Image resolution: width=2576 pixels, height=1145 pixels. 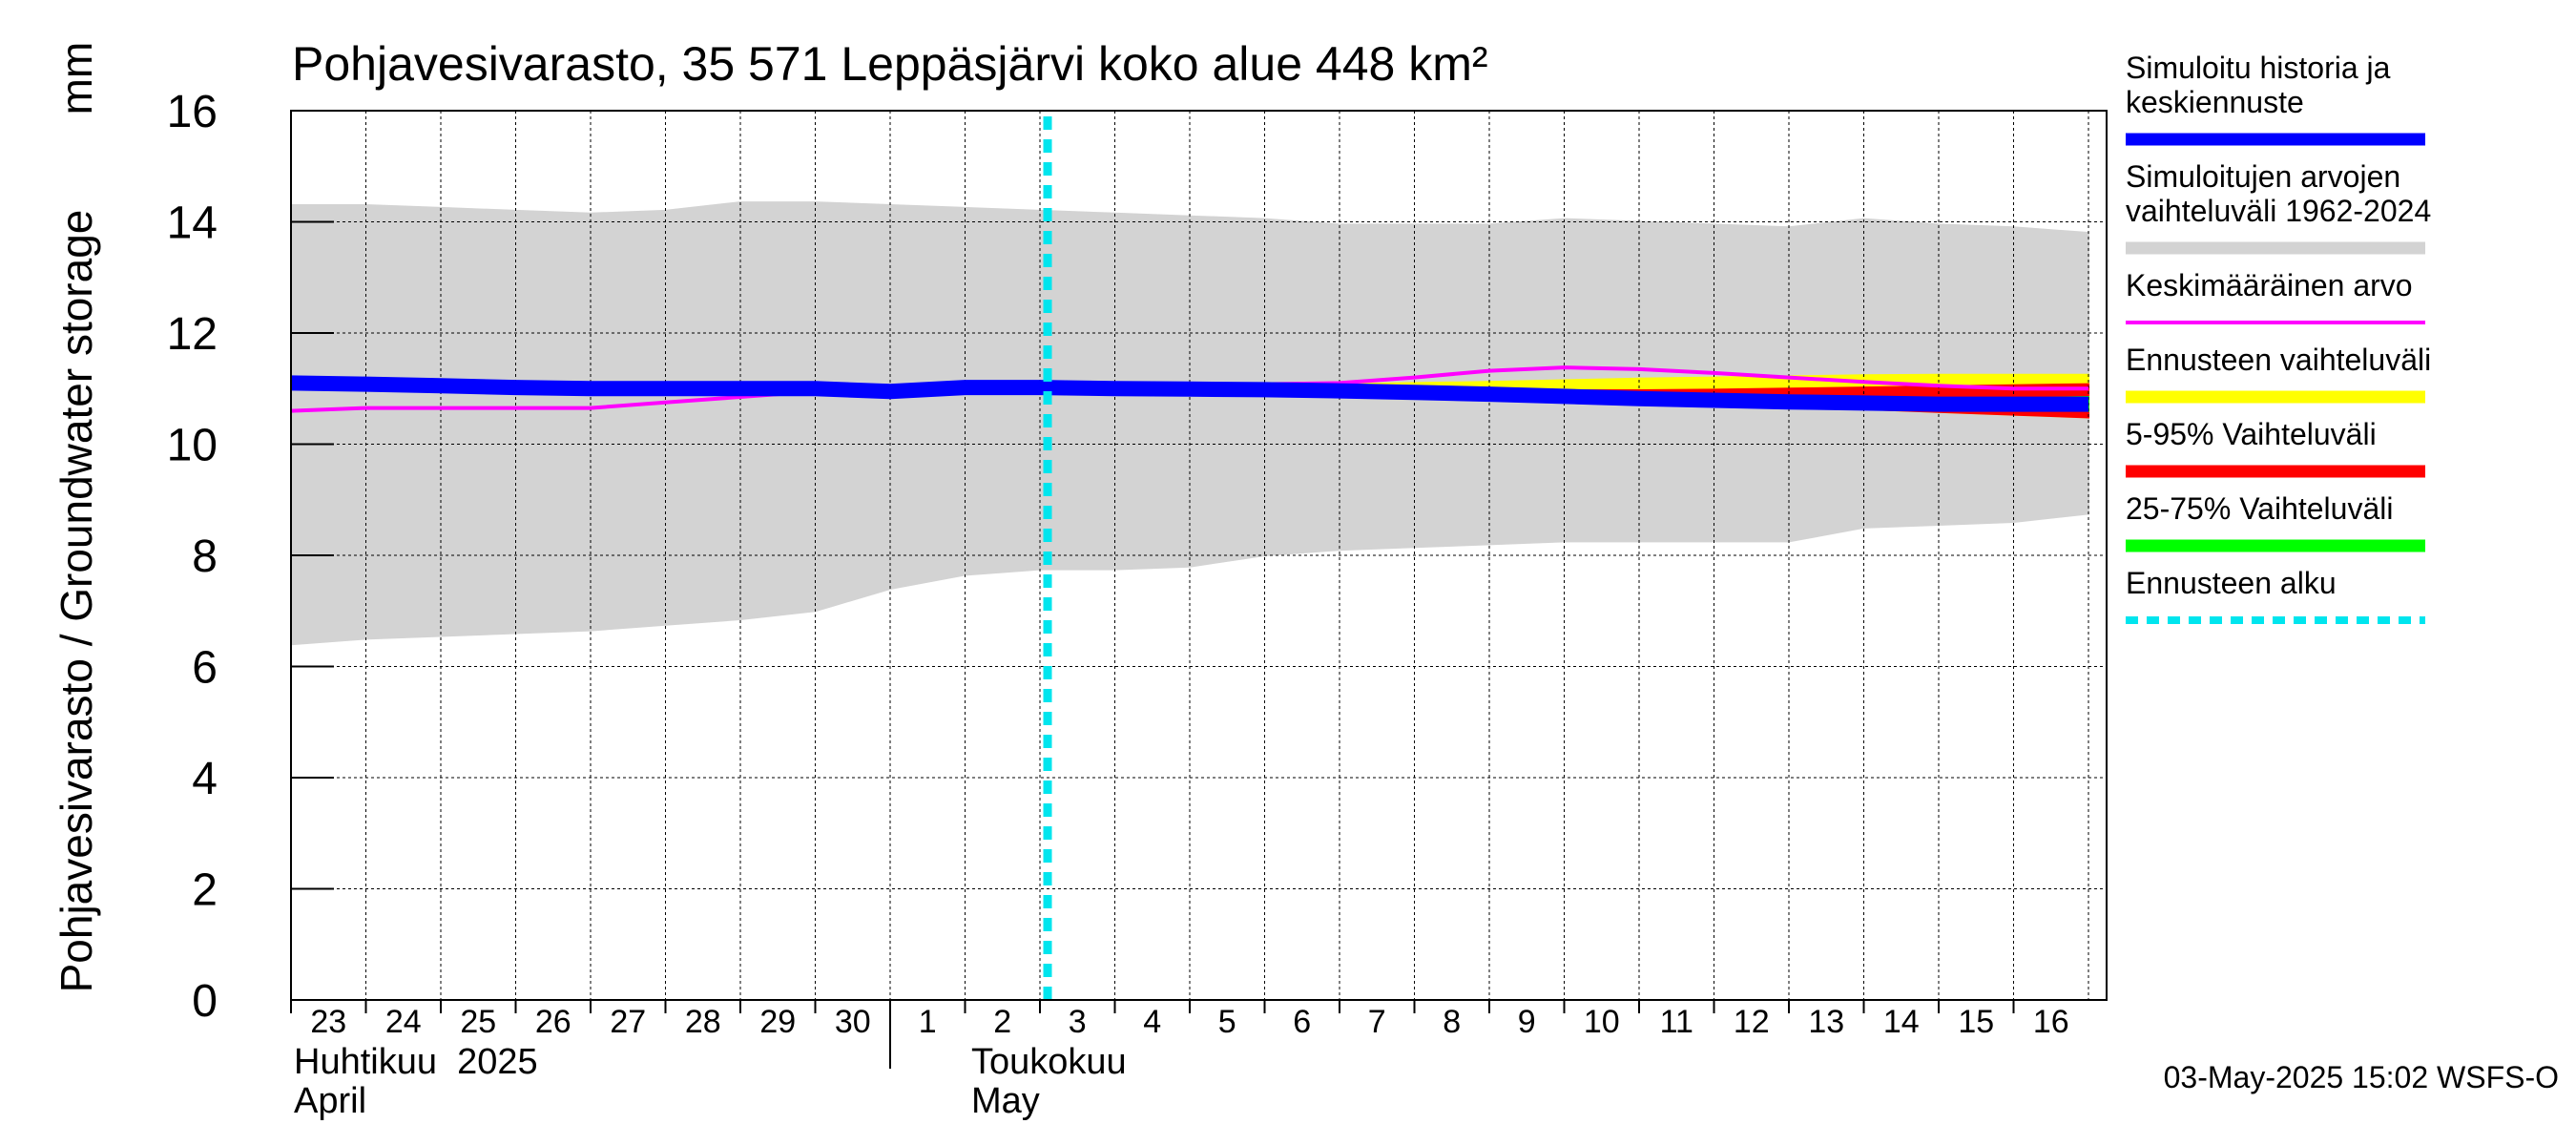 What do you see at coordinates (703, 1022) in the screenshot?
I see `x-tick-label: 28` at bounding box center [703, 1022].